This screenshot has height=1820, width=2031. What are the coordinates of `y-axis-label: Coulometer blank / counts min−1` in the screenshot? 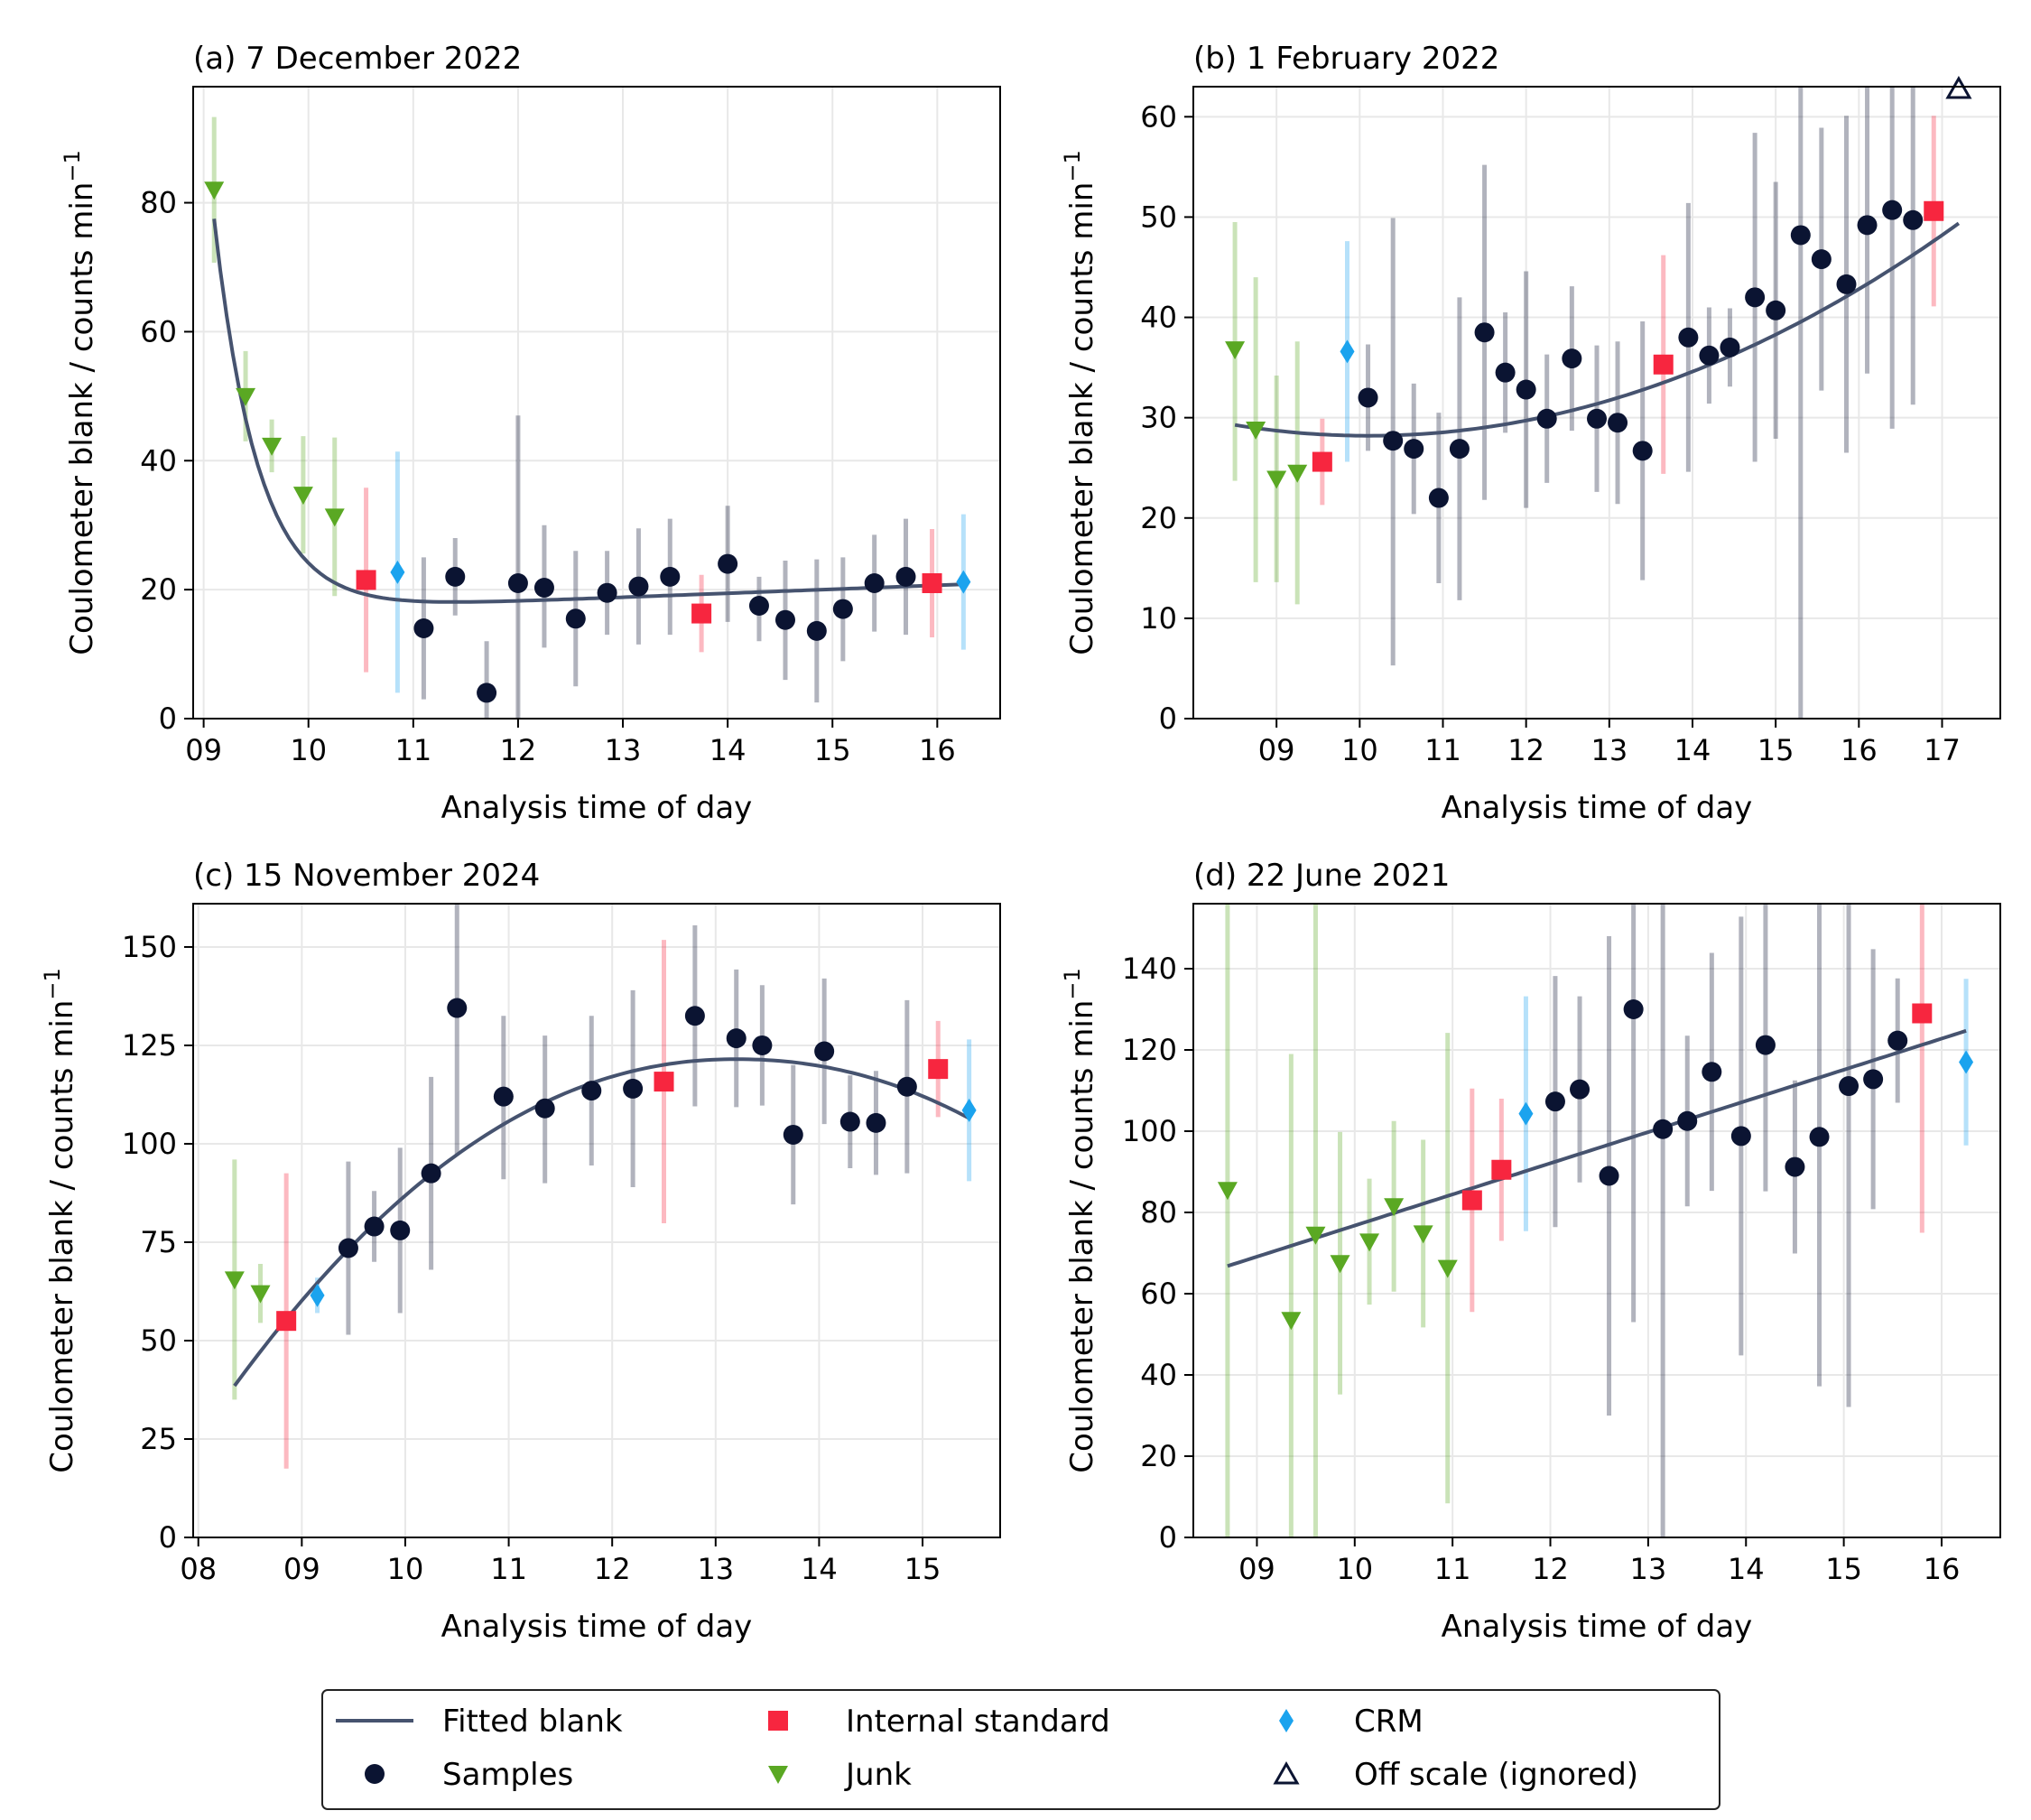 It's located at (60, 1220).